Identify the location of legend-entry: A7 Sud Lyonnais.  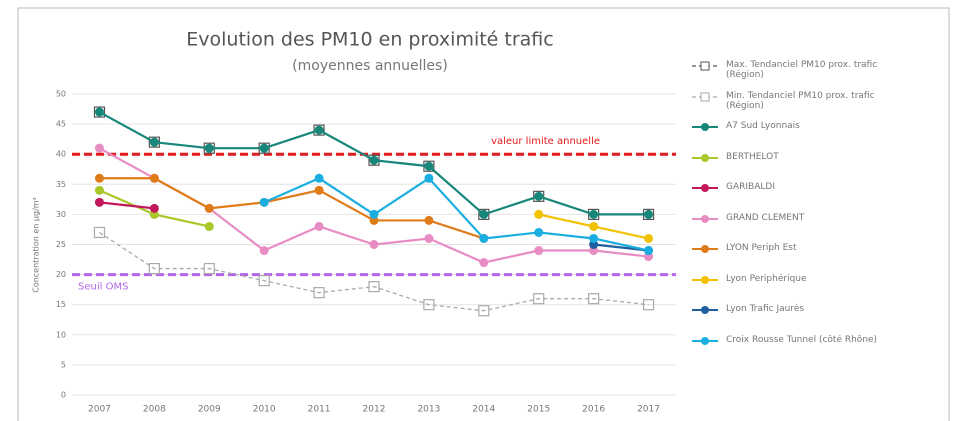
(810, 136).